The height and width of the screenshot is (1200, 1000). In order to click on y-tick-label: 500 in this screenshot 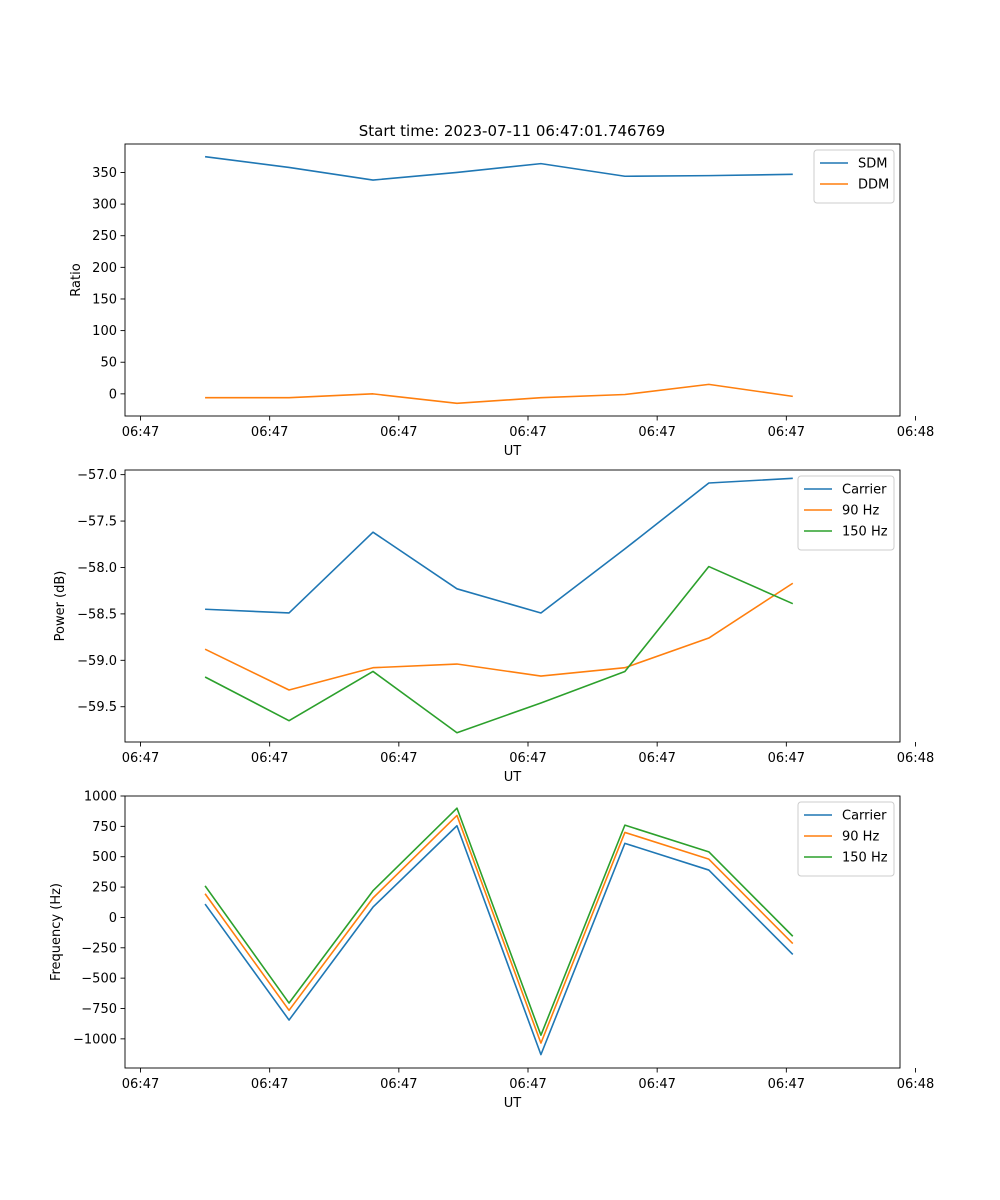, I will do `click(104, 857)`.